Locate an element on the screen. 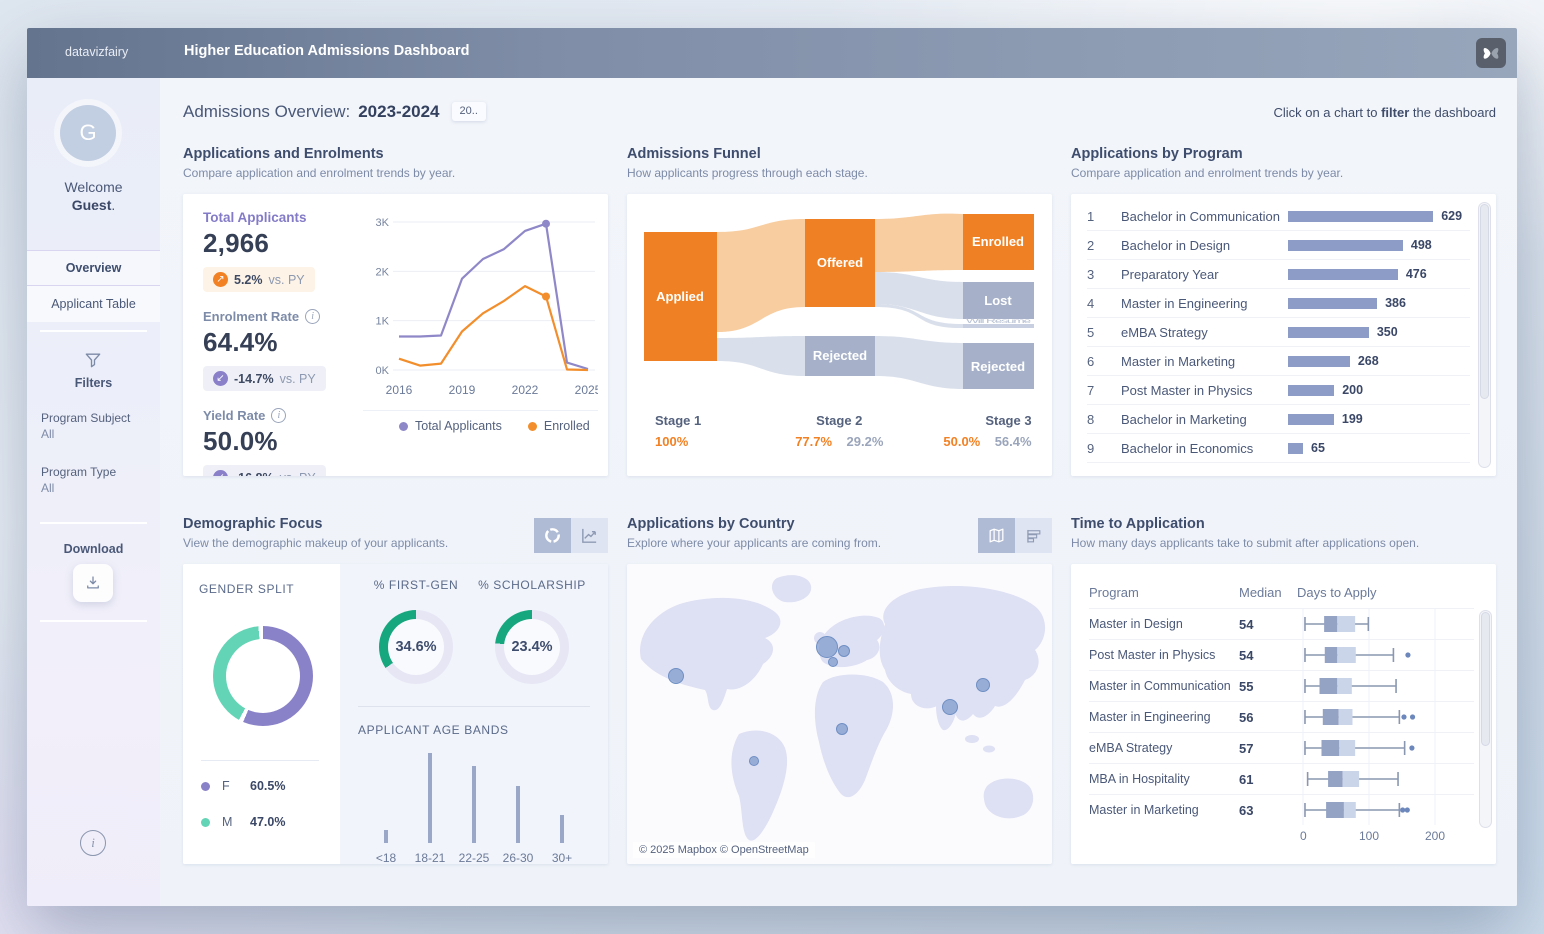  program-row: 2 Bachelor in Design 498 is located at coordinates (1278, 245).